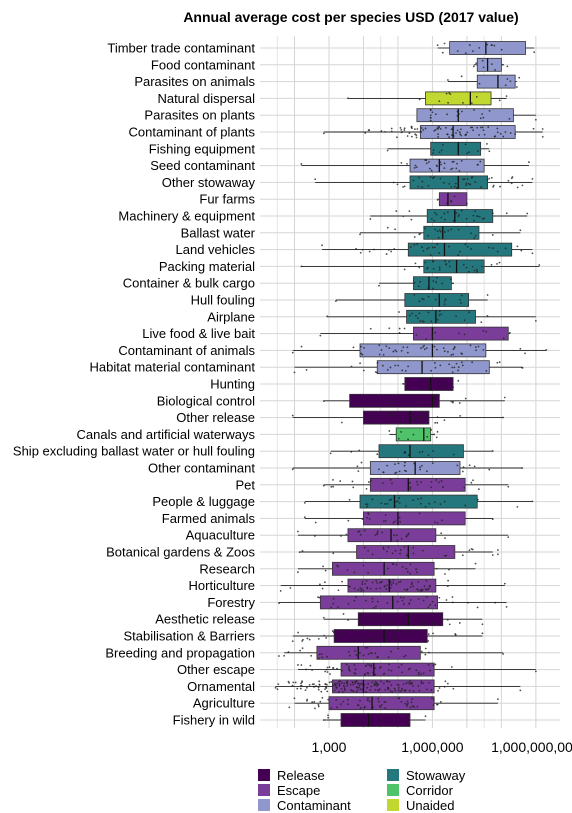 Image resolution: width=572 pixels, height=813 pixels. What do you see at coordinates (198, 333) in the screenshot?
I see `category-label: Live food & live bait` at bounding box center [198, 333].